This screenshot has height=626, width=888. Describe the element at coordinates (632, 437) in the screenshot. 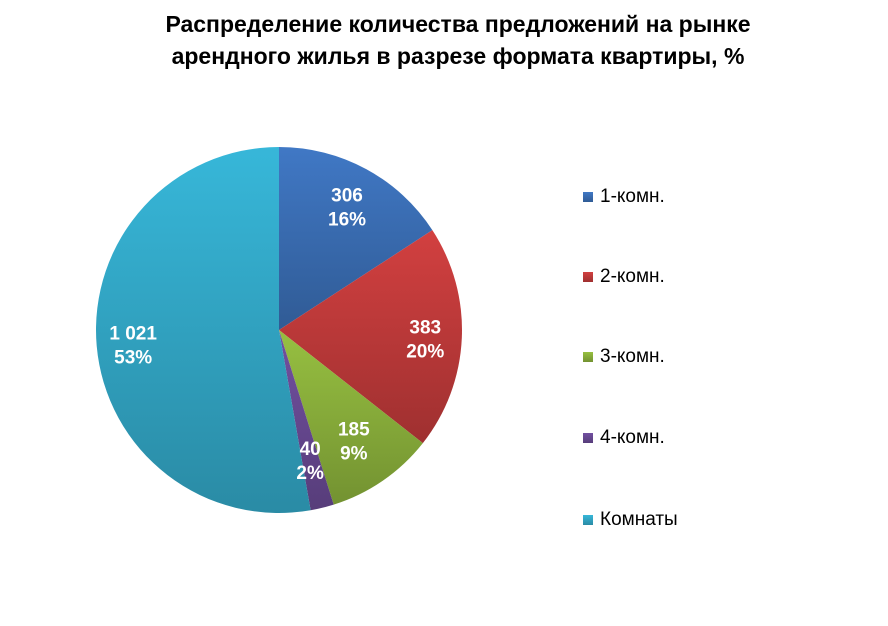

I see `legend-label: 4-комн.` at that location.